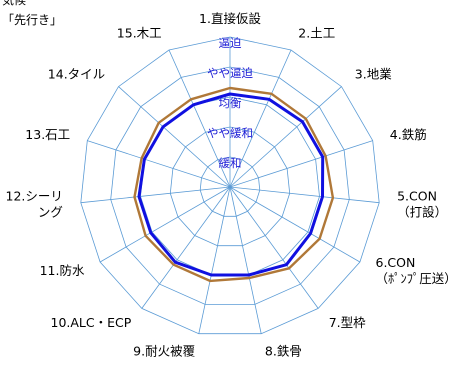 The height and width of the screenshot is (367, 457). Describe the element at coordinates (347, 322) in the screenshot. I see `axis-label-7: 7.型枠` at that location.